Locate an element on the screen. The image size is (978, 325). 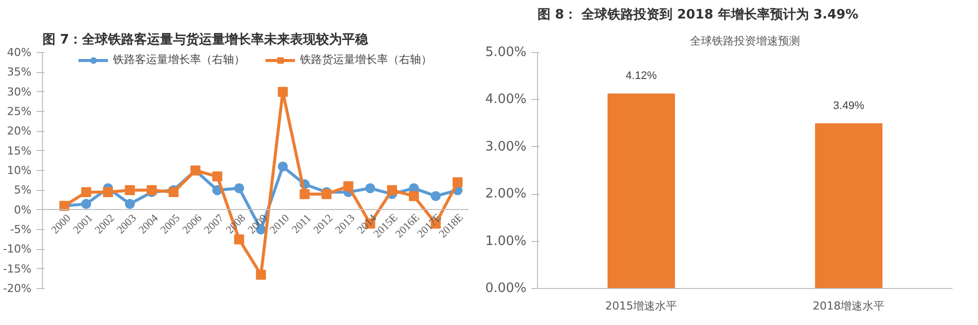
y-tick-label: 5.00% is located at coordinates (506, 52).